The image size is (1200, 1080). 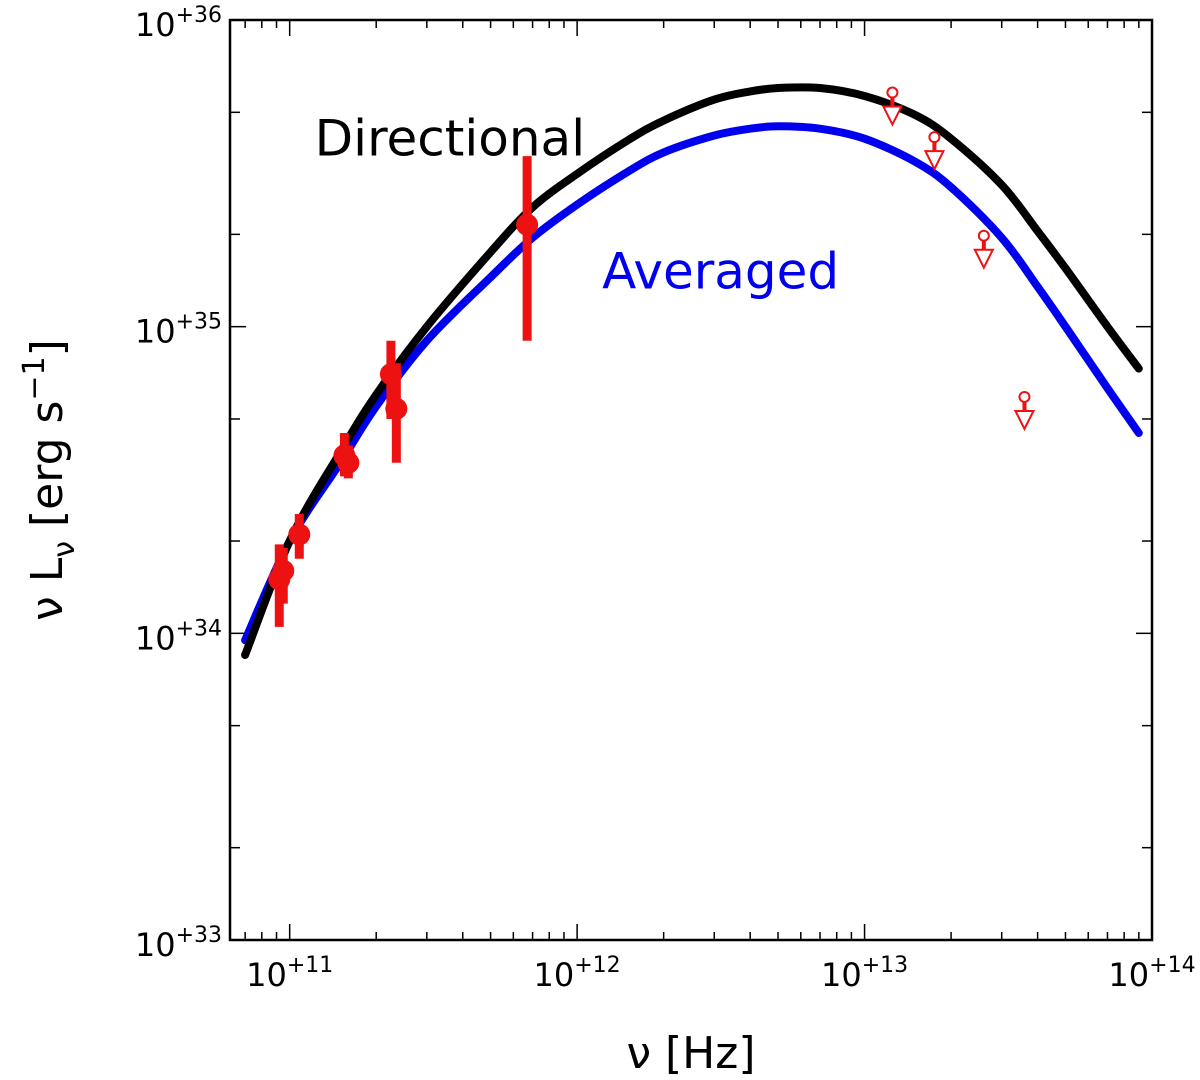 I want to click on x-axis-label: ν [Hz], so click(x=690, y=1053).